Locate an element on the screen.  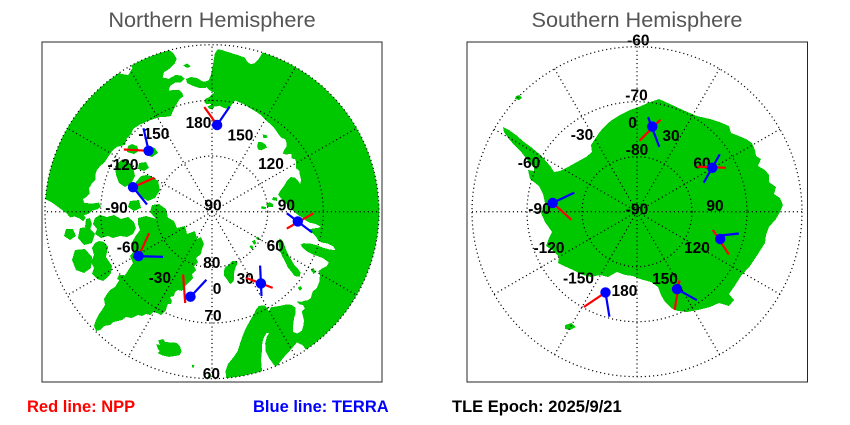
svg-text: -150 is located at coordinates (578, 278).